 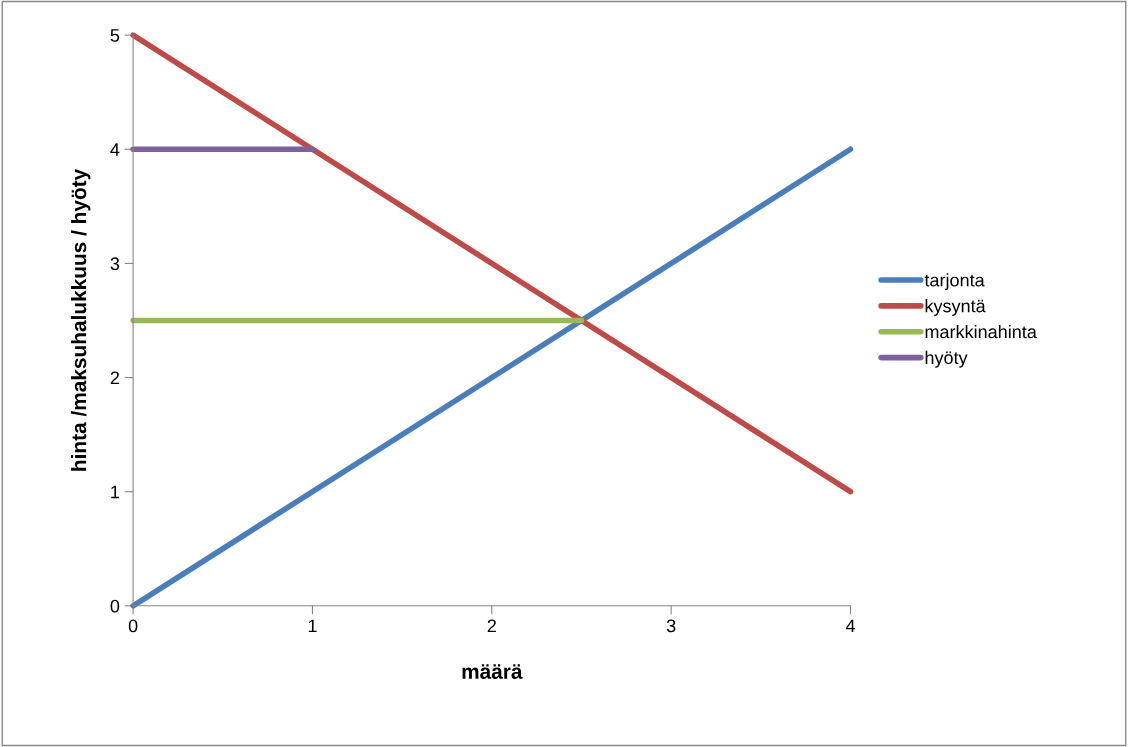 What do you see at coordinates (81, 319) in the screenshot?
I see `y-axis-title: hinta /maksuhalukkuus / hyöty` at bounding box center [81, 319].